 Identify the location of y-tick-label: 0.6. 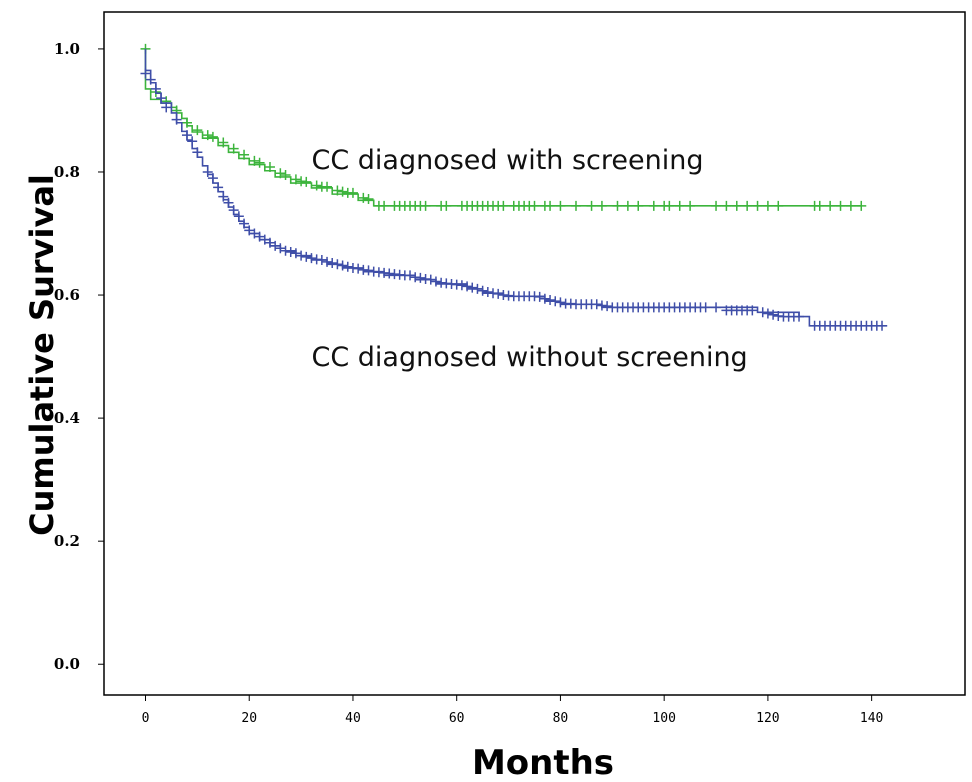
(67, 295).